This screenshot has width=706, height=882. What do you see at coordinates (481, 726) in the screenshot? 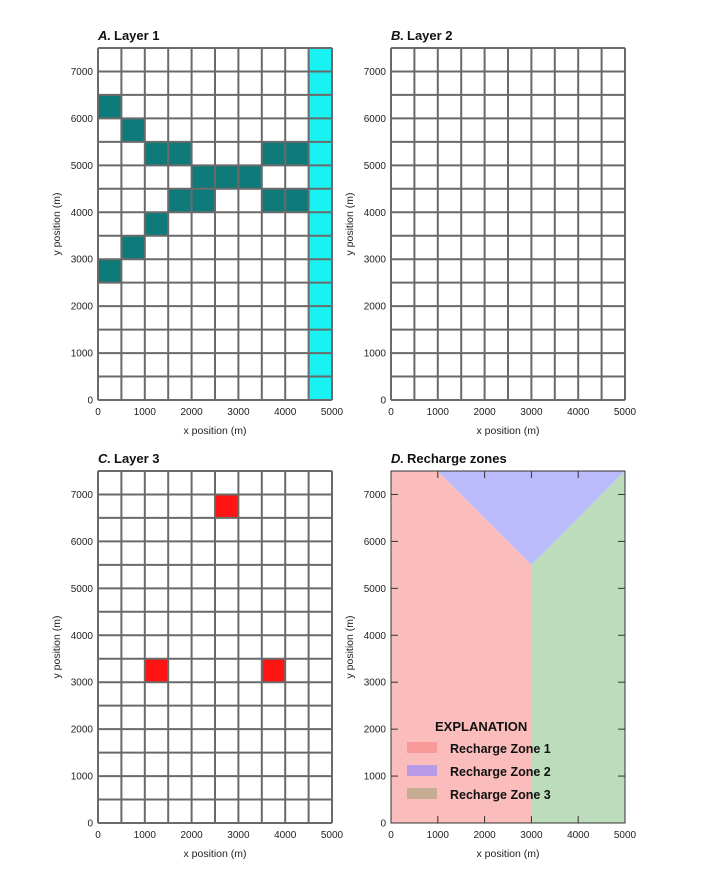
I see `legend-title: EXPLANATION` at bounding box center [481, 726].